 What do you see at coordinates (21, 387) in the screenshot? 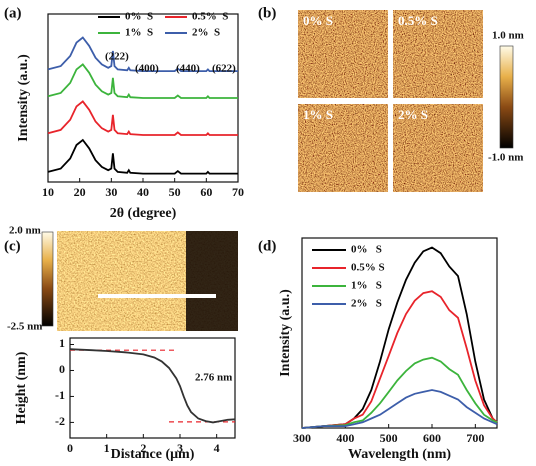
I see `y-axis-label: Height (nm)` at bounding box center [21, 387].